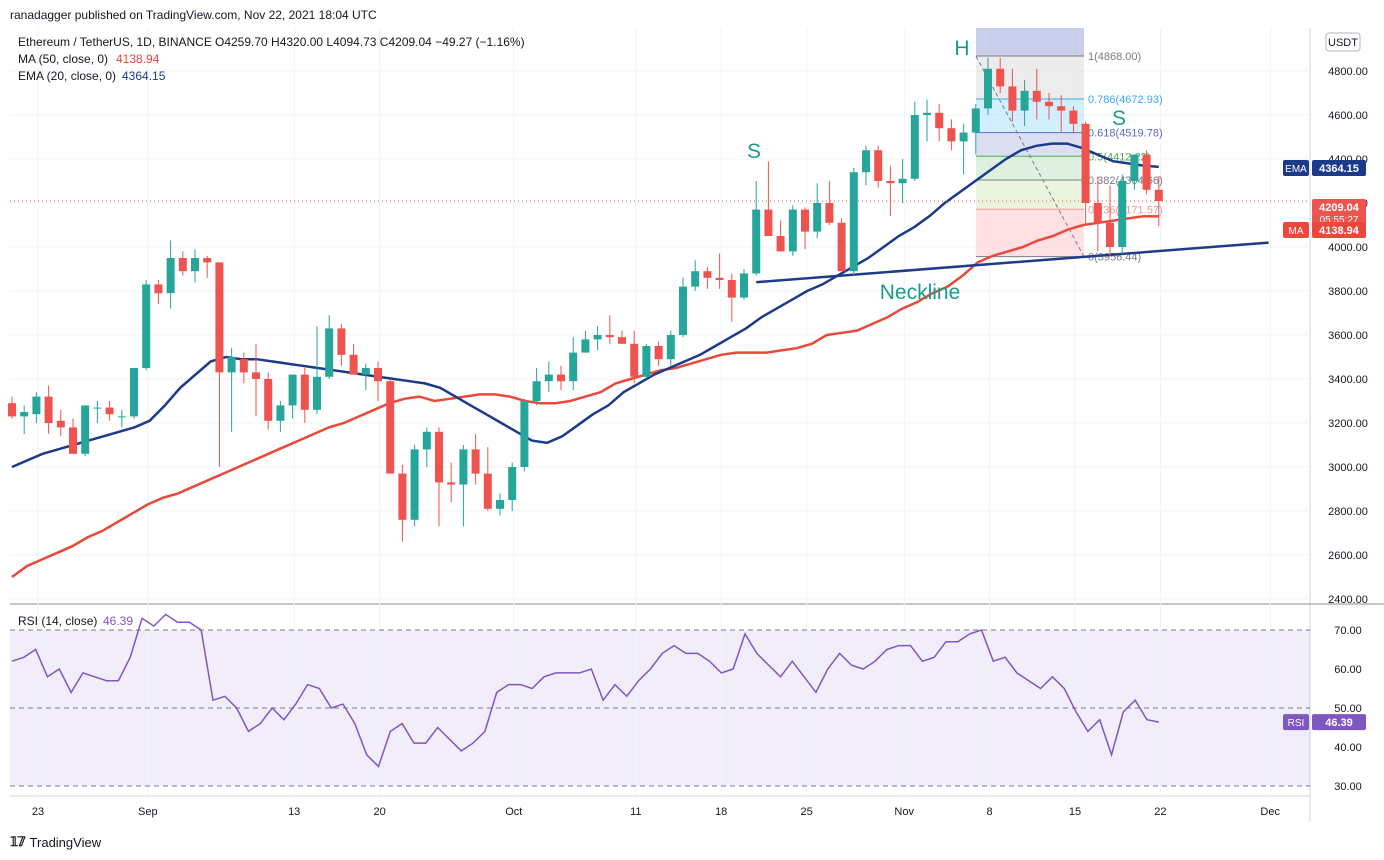 The height and width of the screenshot is (860, 1384). What do you see at coordinates (1348, 424) in the screenshot?
I see `y-tick-label: 3200.00` at bounding box center [1348, 424].